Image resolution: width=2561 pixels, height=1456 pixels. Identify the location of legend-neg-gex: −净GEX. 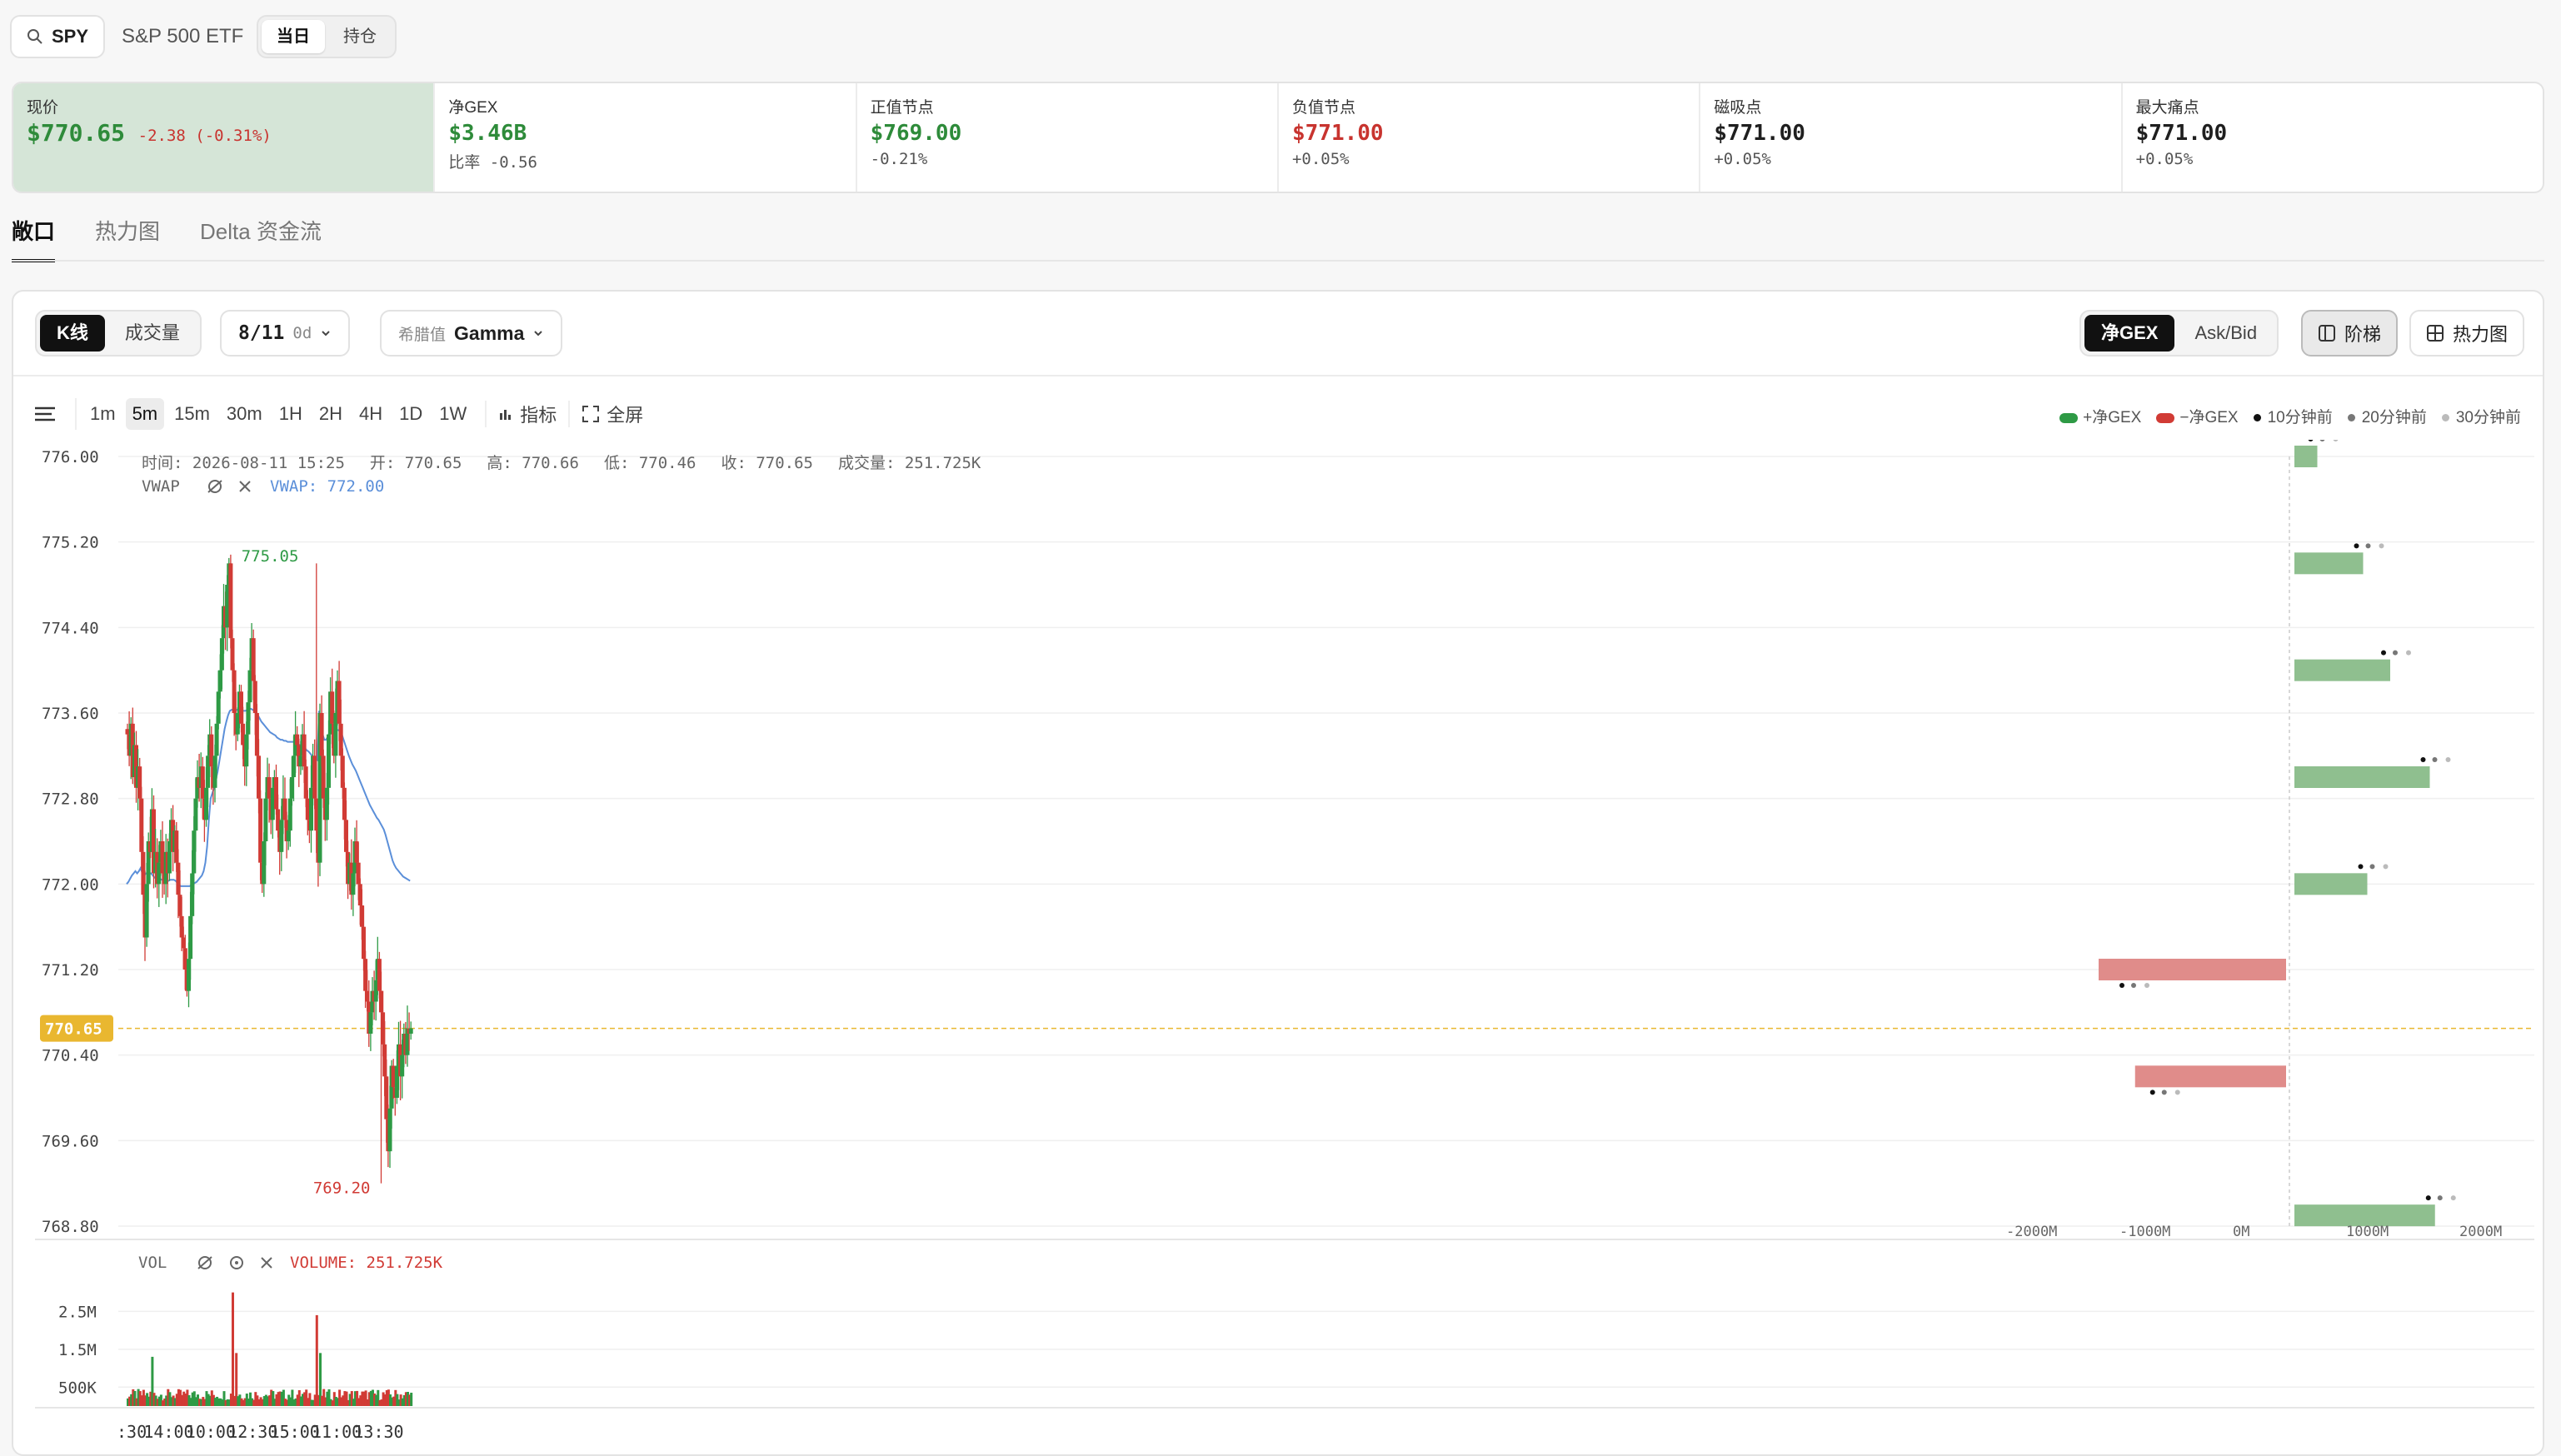
(2197, 416).